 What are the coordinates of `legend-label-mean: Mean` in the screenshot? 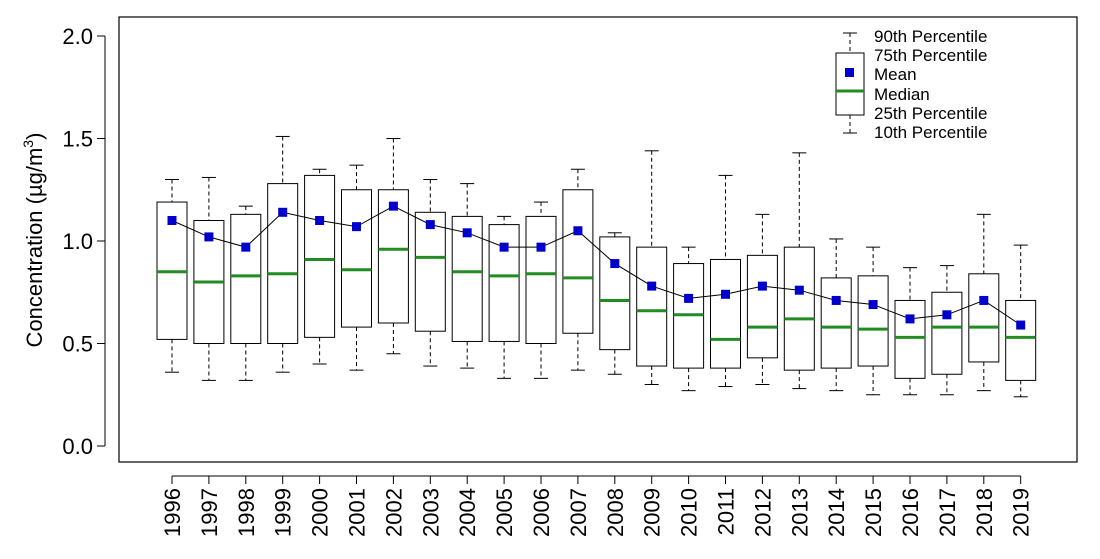 It's located at (895, 74).